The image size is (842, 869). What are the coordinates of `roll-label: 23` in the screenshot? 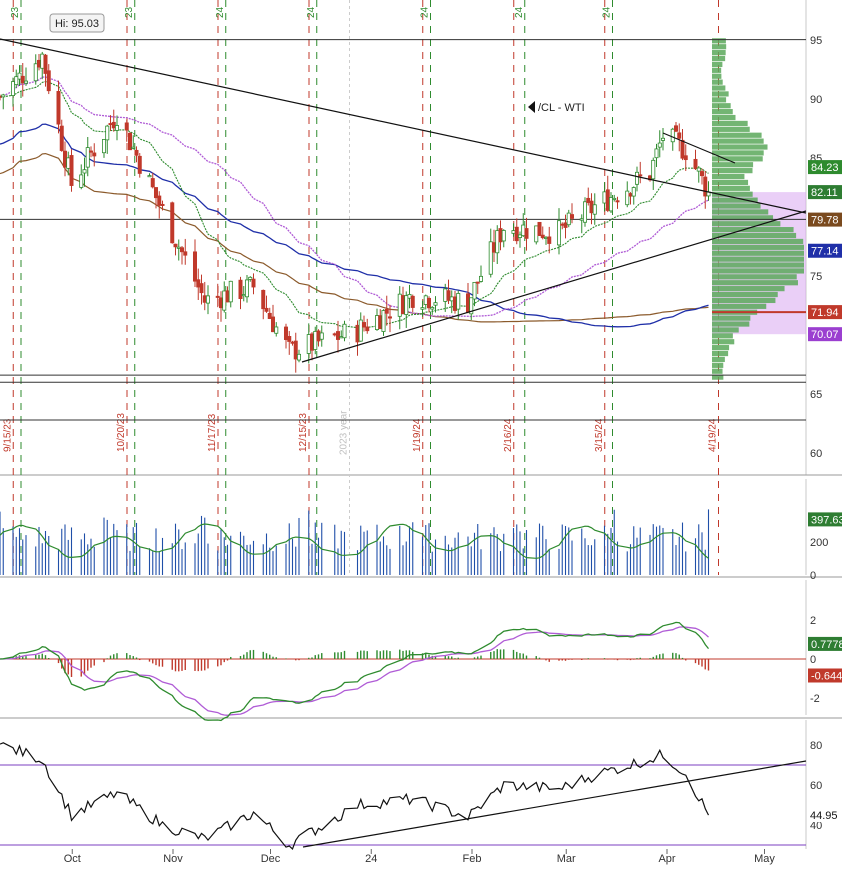 It's located at (129, 12).